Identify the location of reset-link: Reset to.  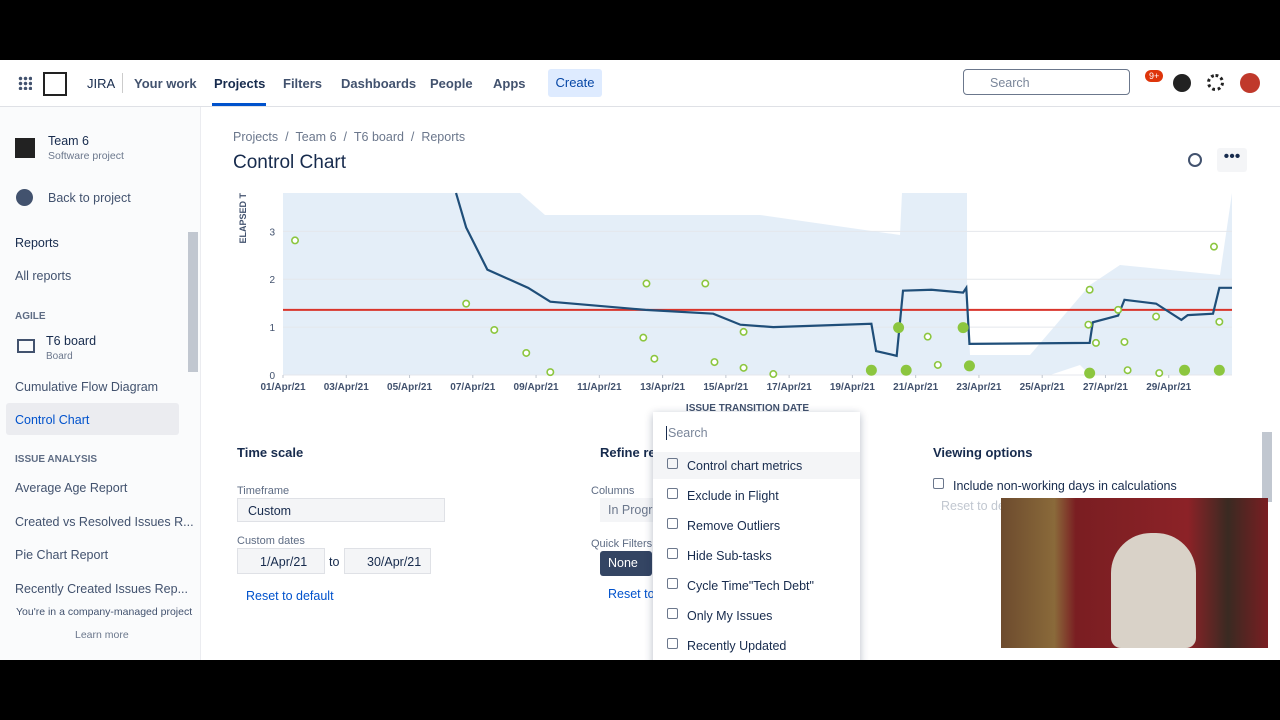
(631, 594).